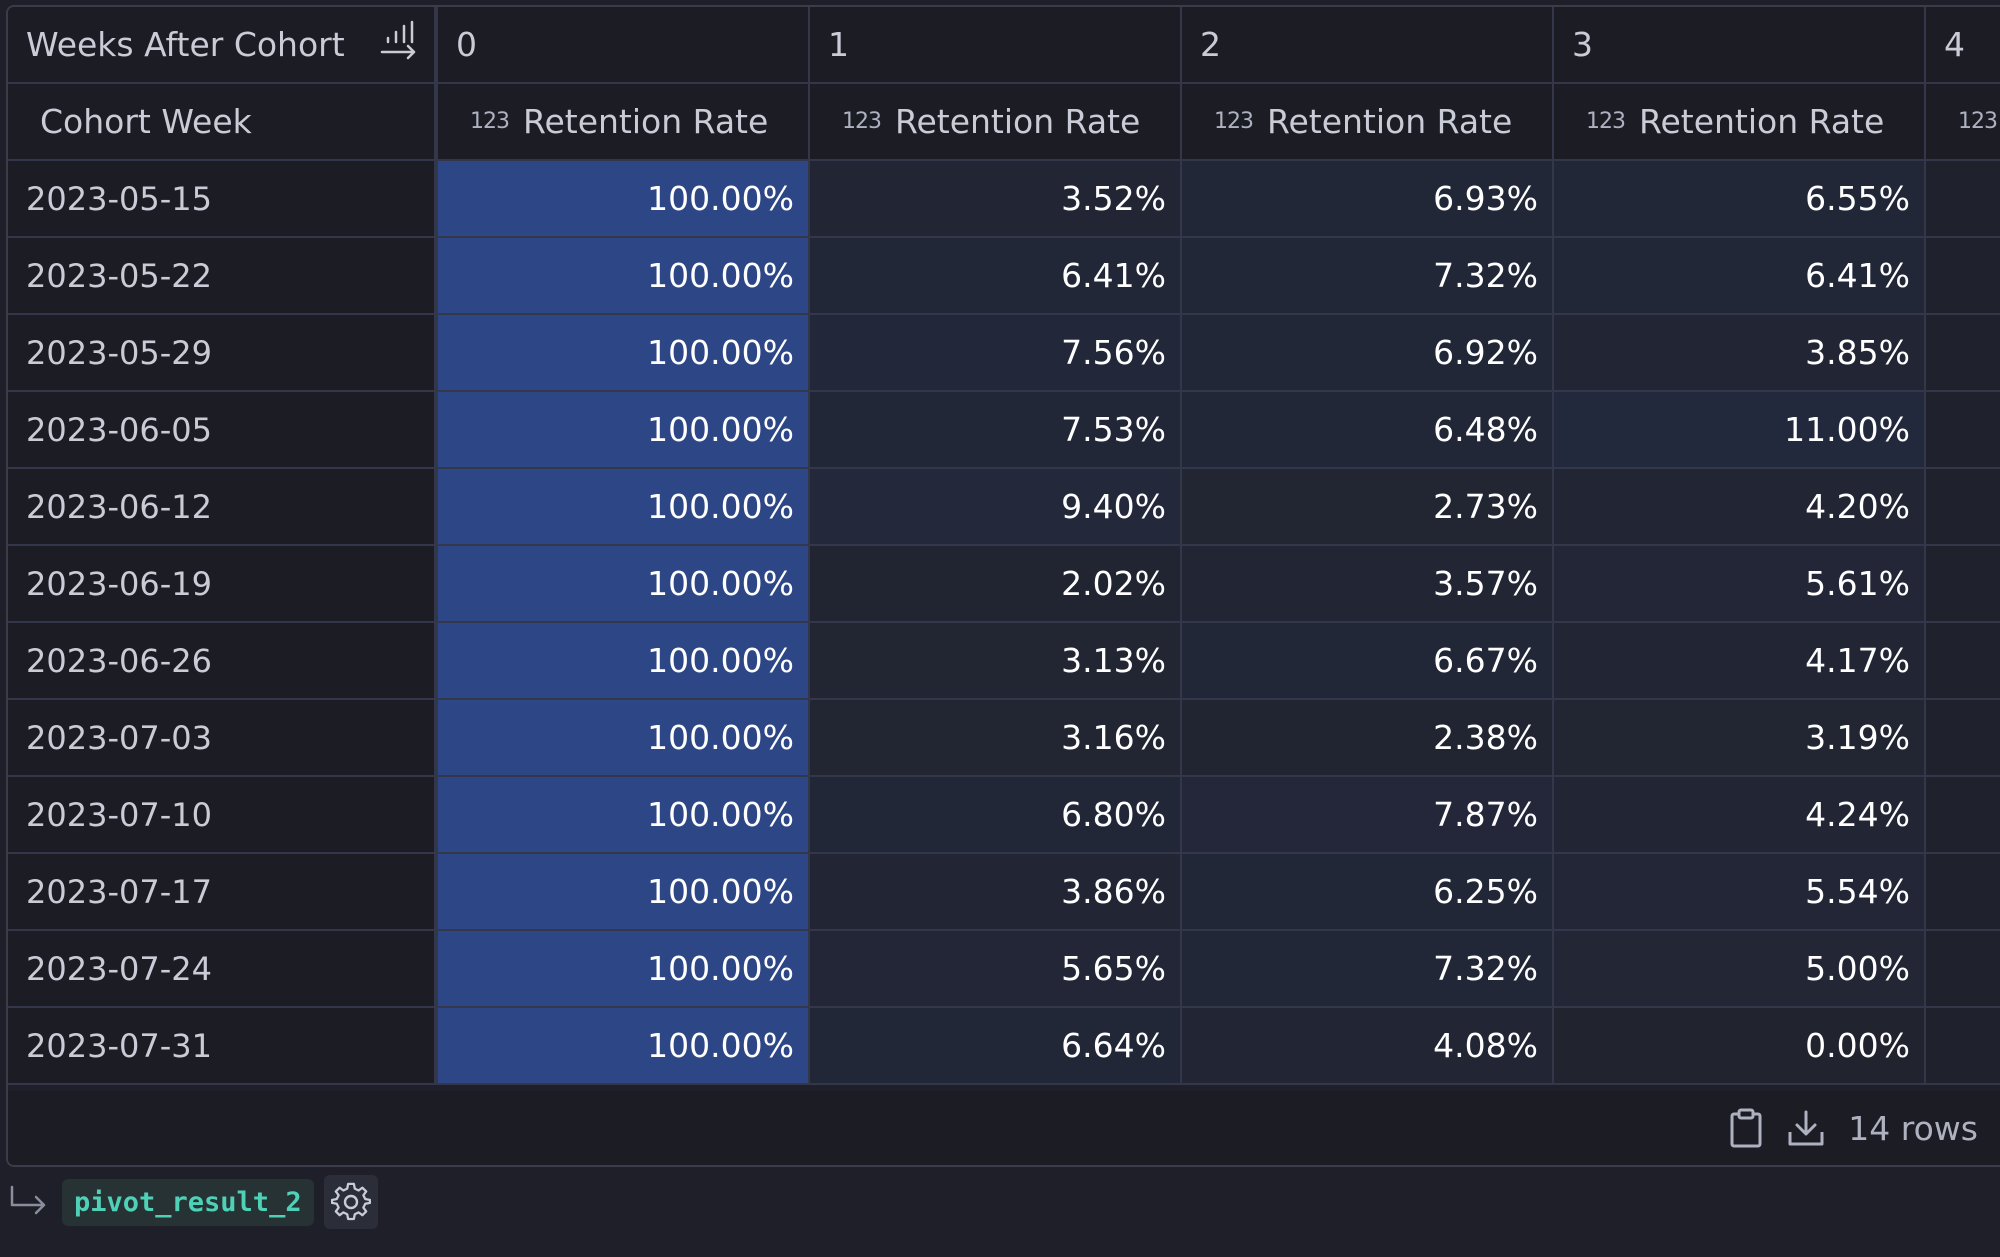  I want to click on retention-cell: 3.13%, so click(996, 661).